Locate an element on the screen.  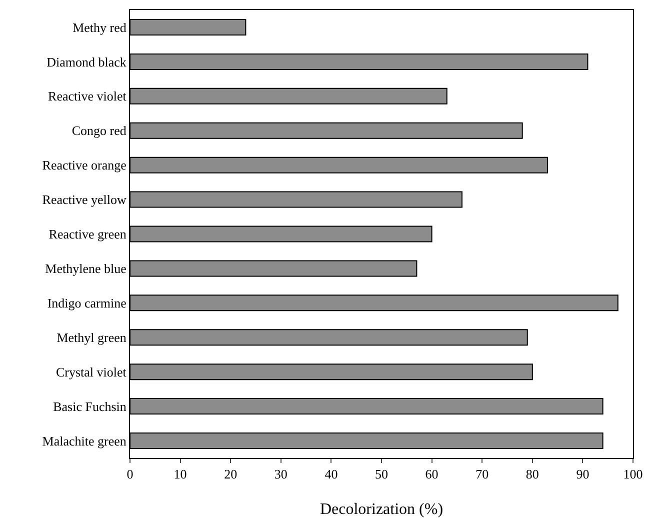
x-tick-label: 20 is located at coordinates (231, 474).